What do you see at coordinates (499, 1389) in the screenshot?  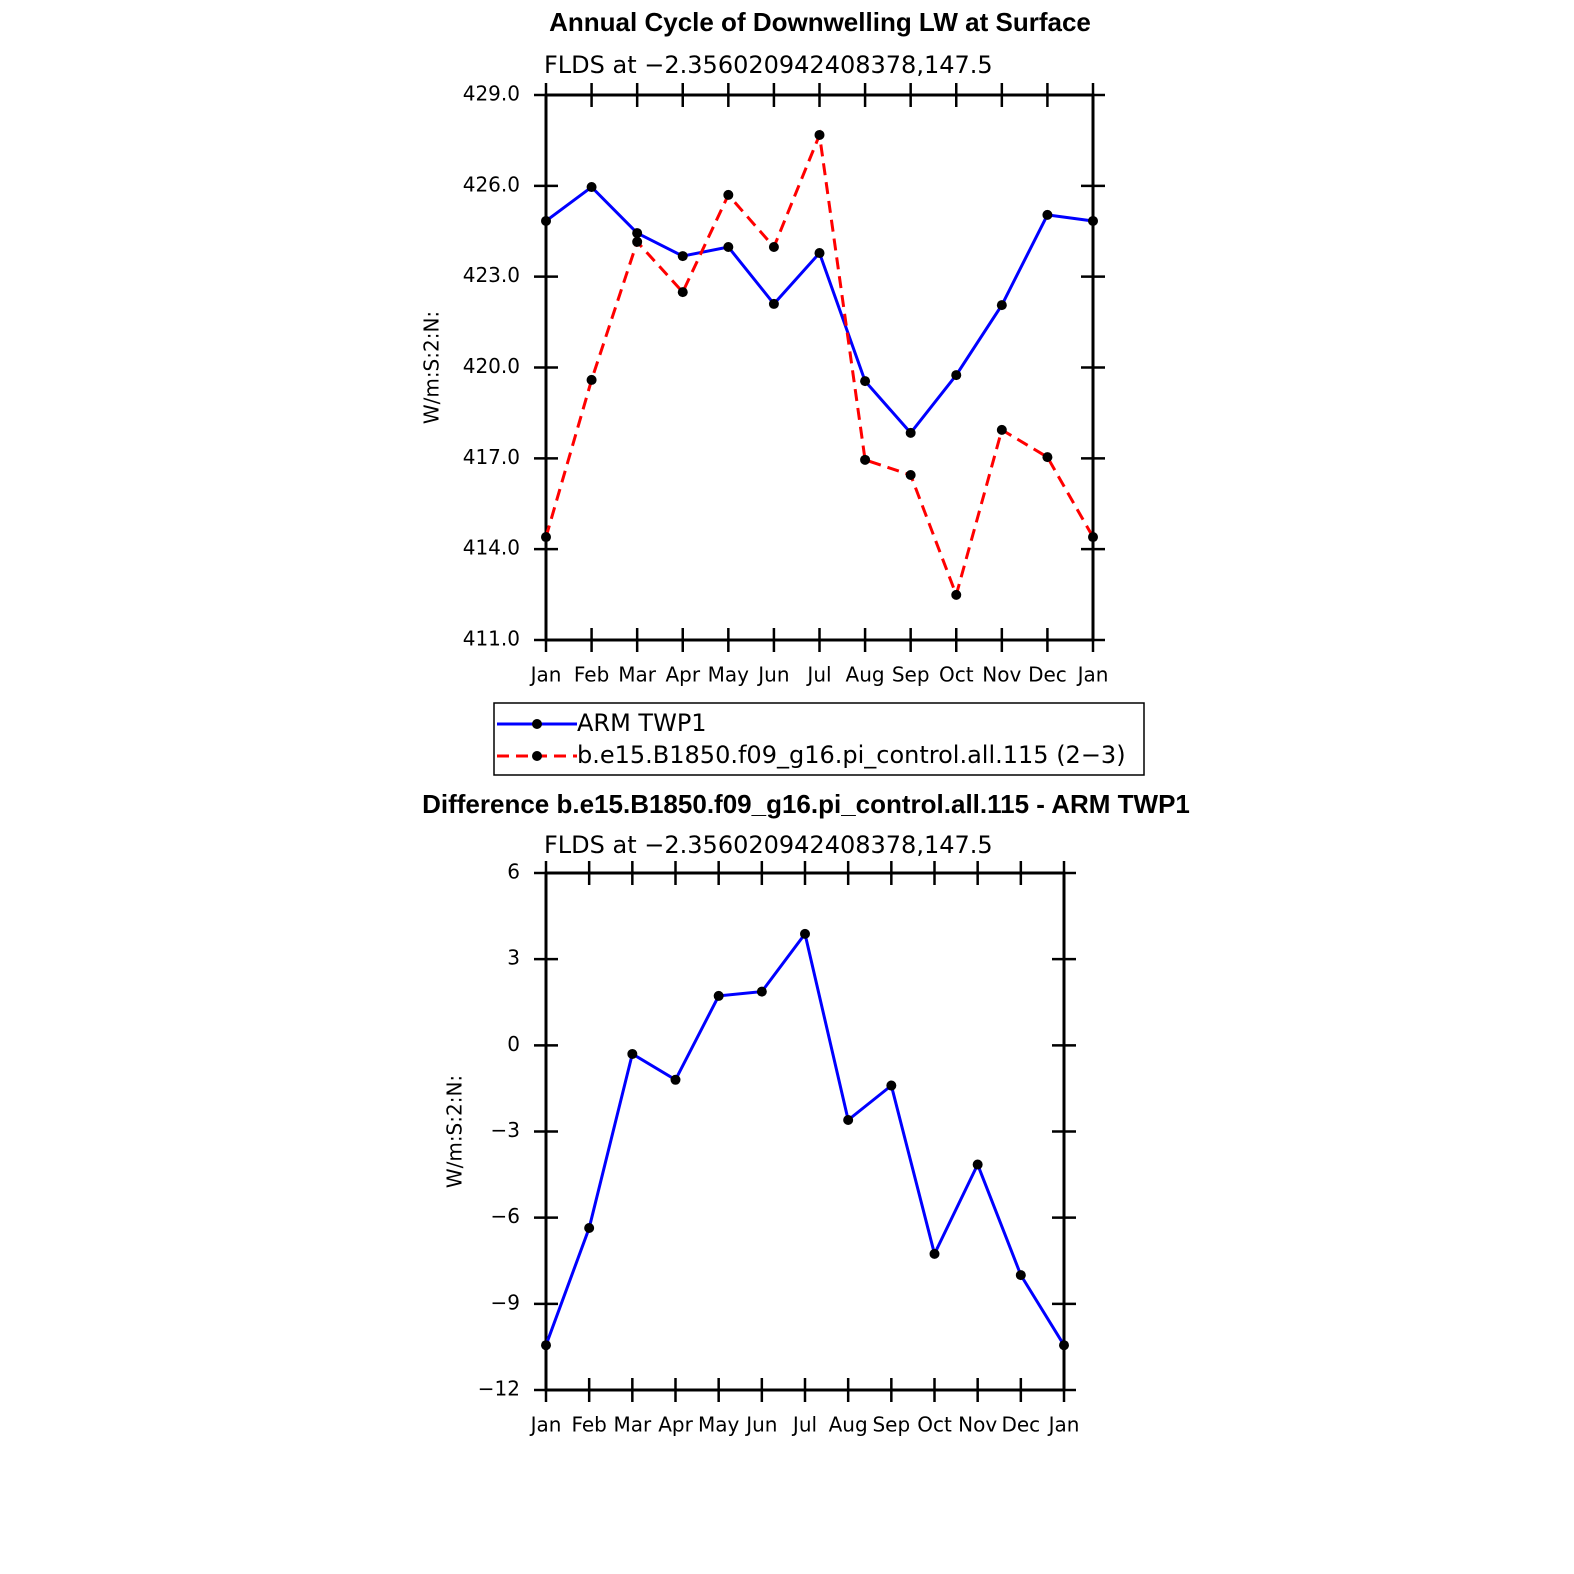 I see `y-tick-label: −12` at bounding box center [499, 1389].